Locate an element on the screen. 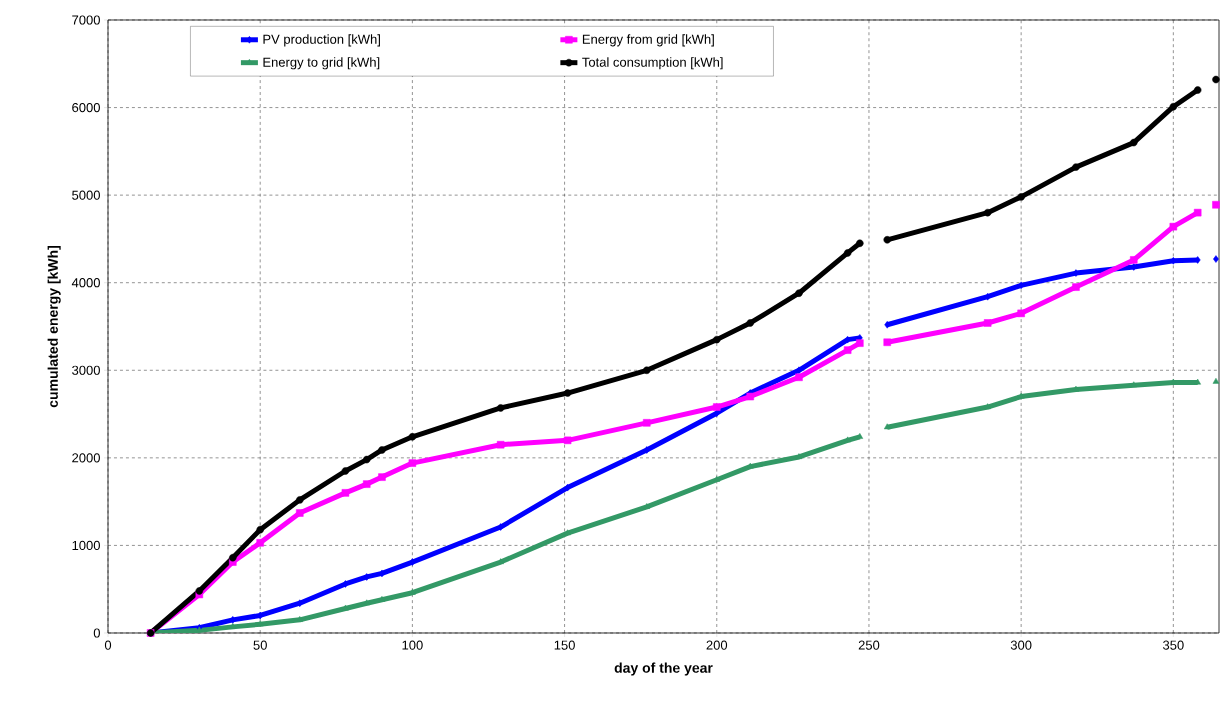 Image resolution: width=1221 pixels, height=717 pixels. y-tick-label: 2000 is located at coordinates (86, 458).